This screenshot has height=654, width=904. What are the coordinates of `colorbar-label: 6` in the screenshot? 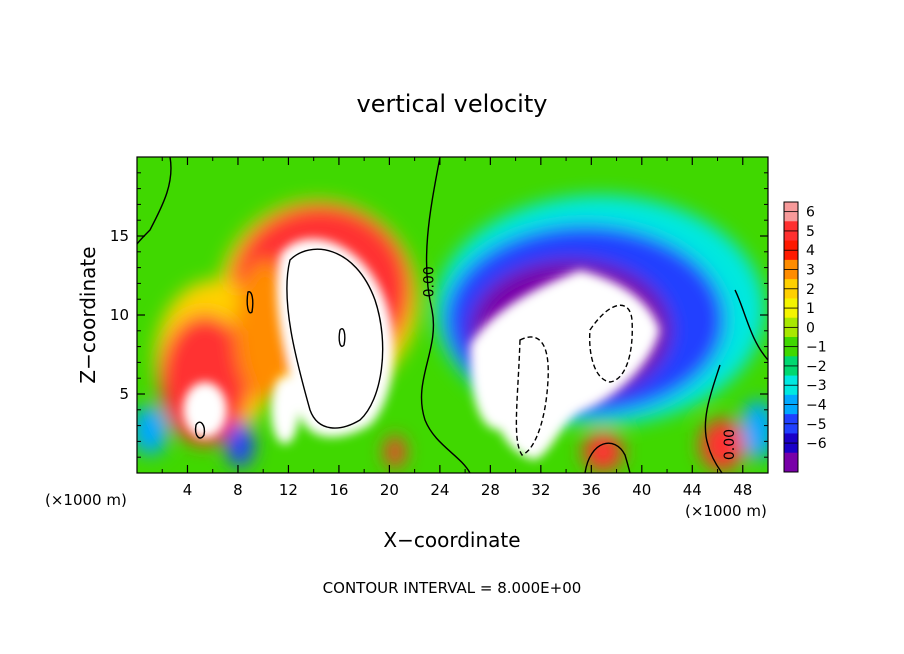 It's located at (810, 213).